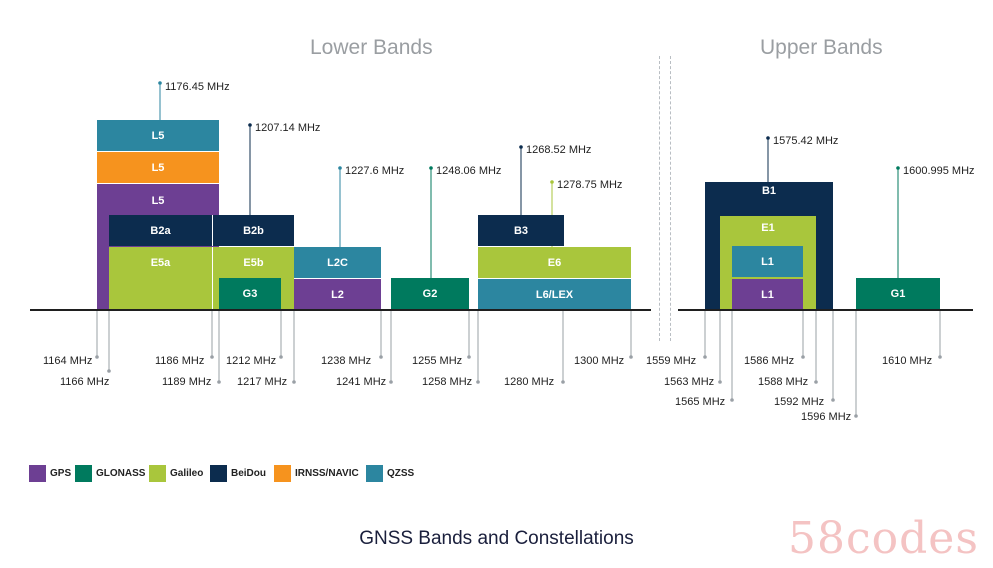  I want to click on band-l5-qzss: L5, so click(158, 135).